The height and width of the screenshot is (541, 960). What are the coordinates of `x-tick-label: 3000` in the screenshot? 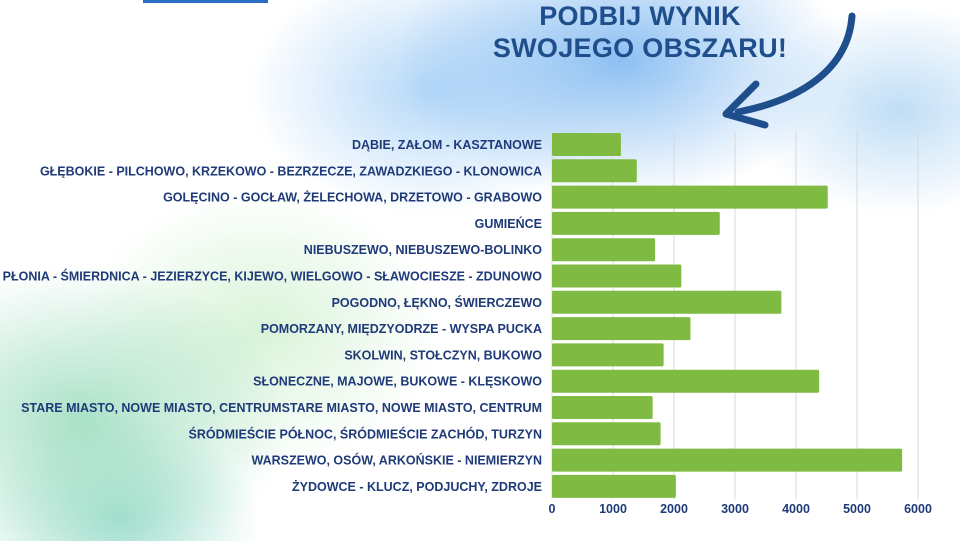 It's located at (735, 509).